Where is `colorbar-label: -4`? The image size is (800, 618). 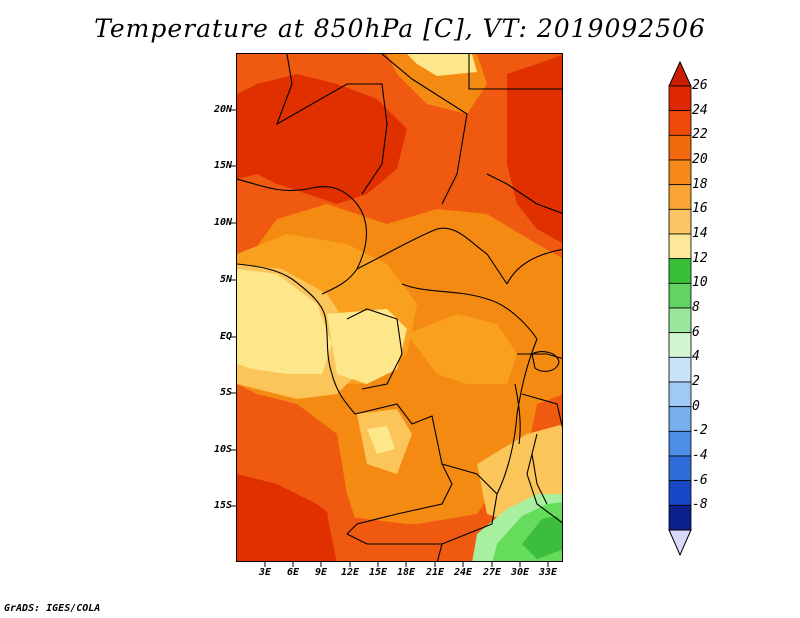
colorbar-label: -4 is located at coordinates (700, 455).